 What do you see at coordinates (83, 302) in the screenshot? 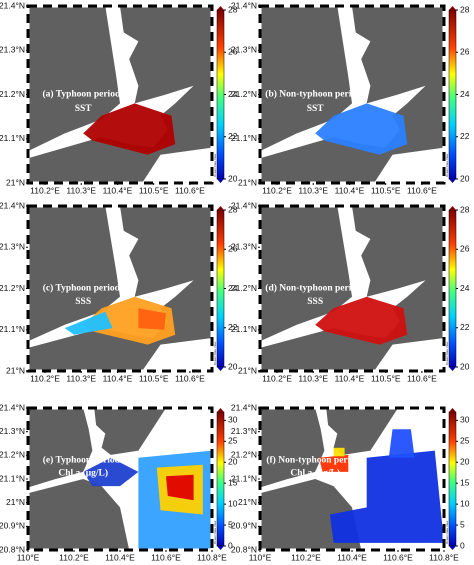
I see `panel-label: SSS` at bounding box center [83, 302].